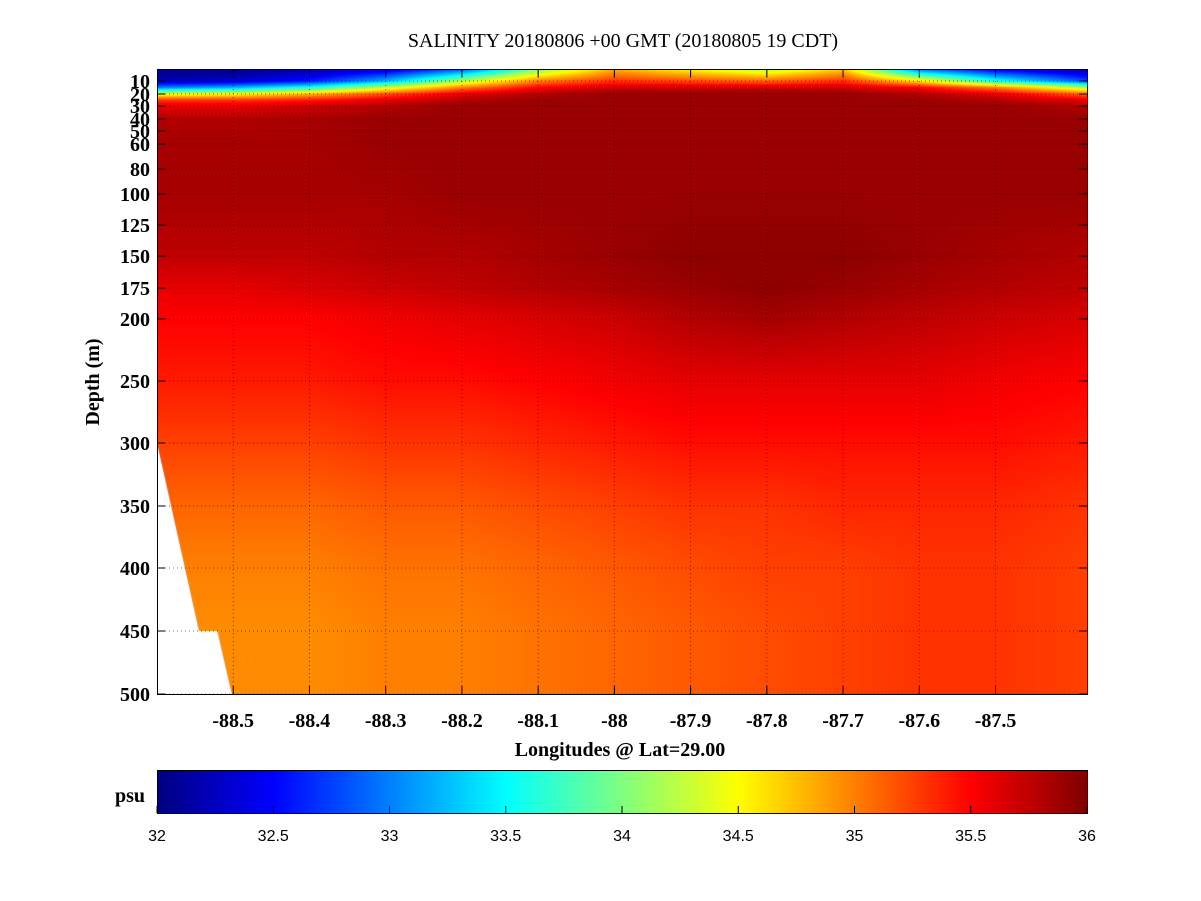 The width and height of the screenshot is (1201, 901). Describe the element at coordinates (855, 836) in the screenshot. I see `colorbar-tick-label: 35` at that location.